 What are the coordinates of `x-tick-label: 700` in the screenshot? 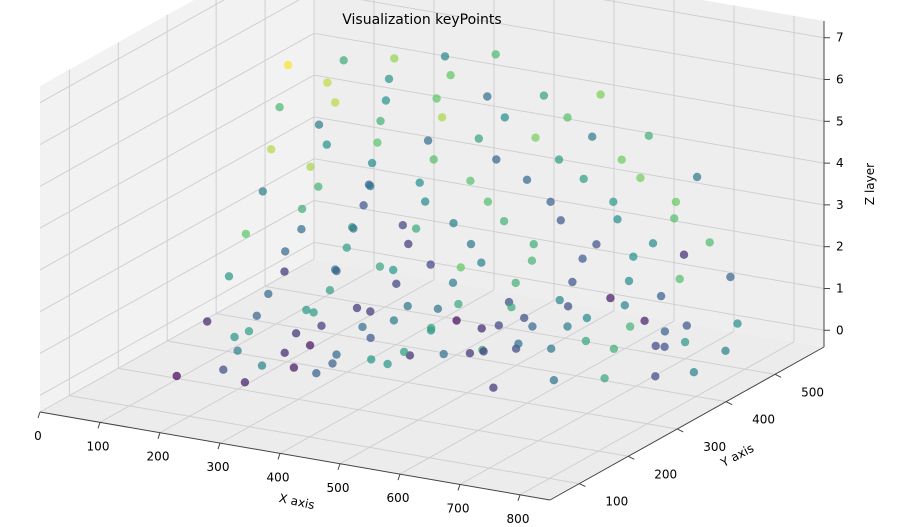 It's located at (458, 508).